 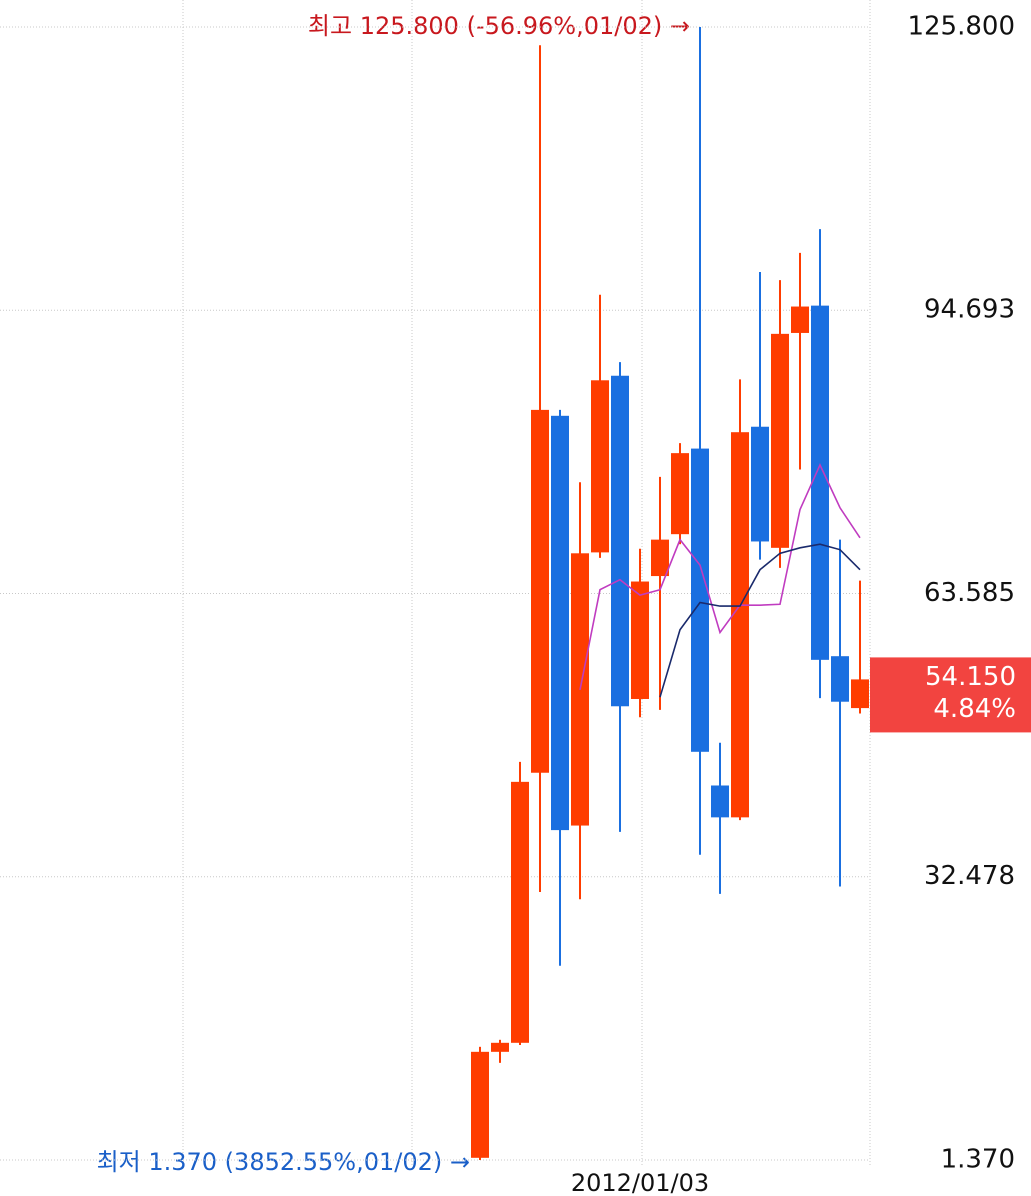 What do you see at coordinates (969, 593) in the screenshot?
I see `y-tick-label: 63.585` at bounding box center [969, 593].